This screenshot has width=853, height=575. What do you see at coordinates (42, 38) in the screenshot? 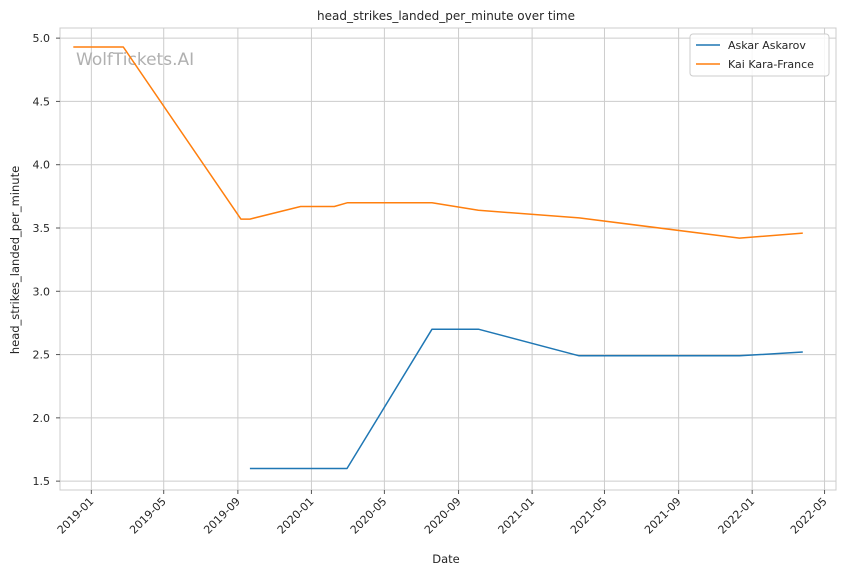
I see `y-tick-label: 5.0` at bounding box center [42, 38].